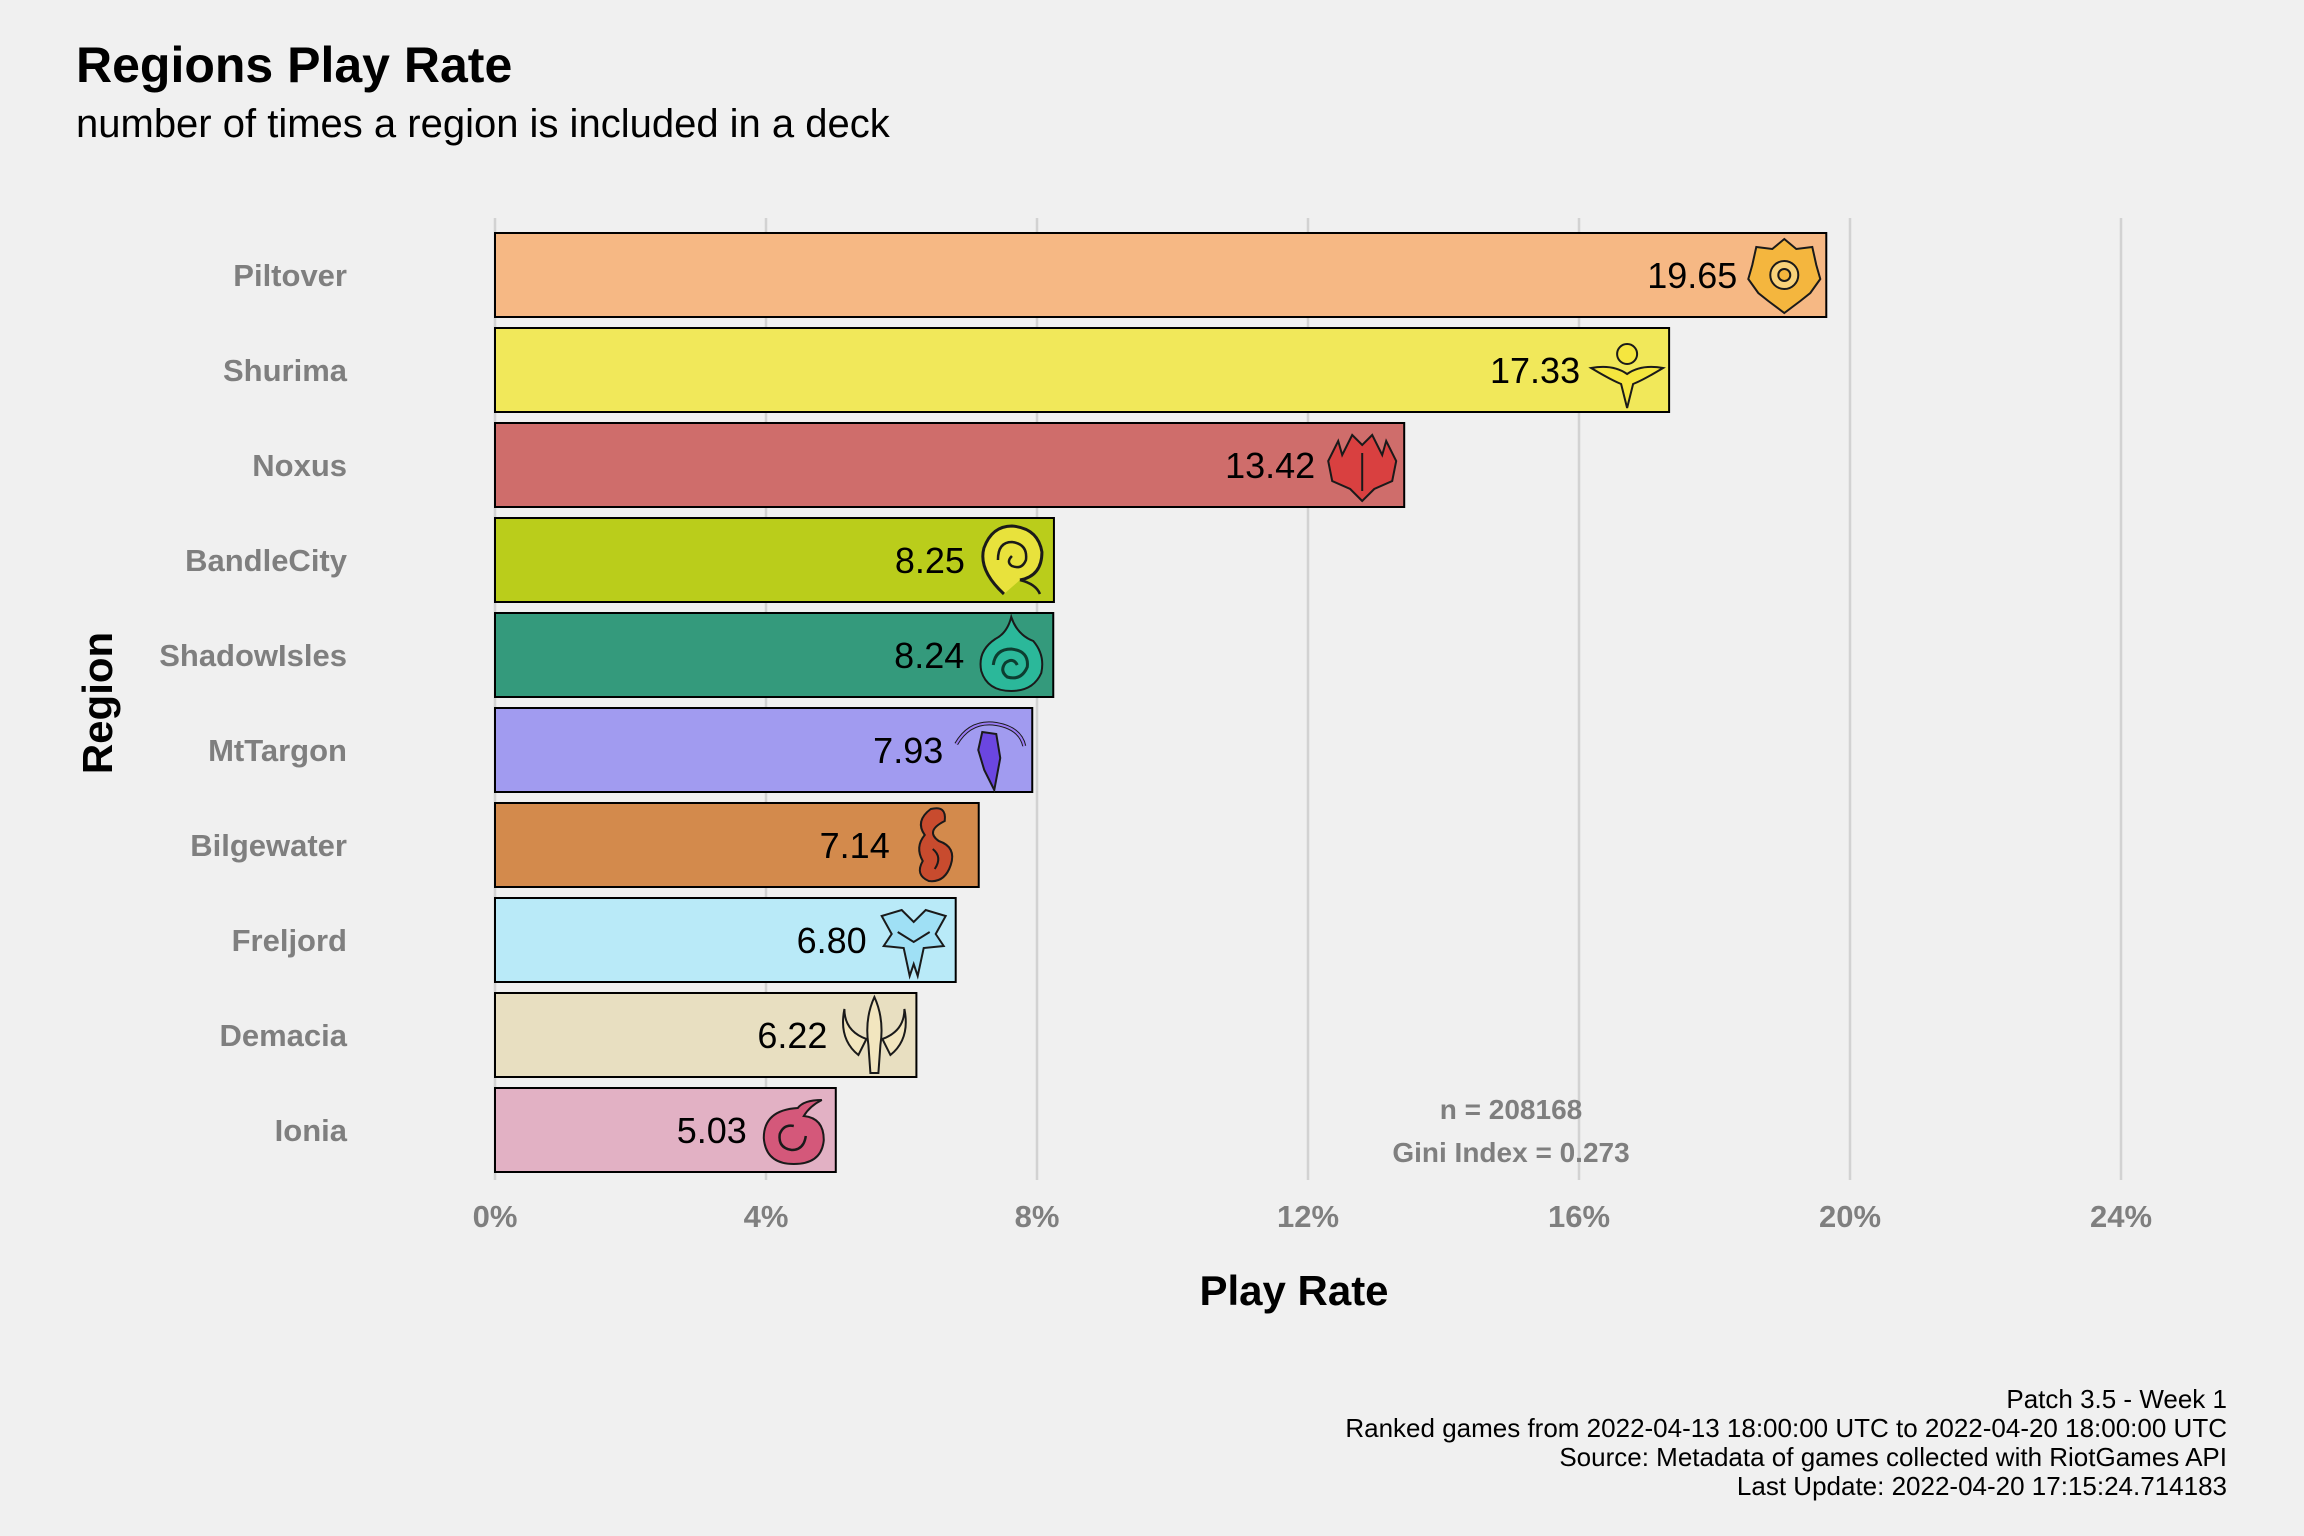 Image resolution: width=2304 pixels, height=1536 pixels. Describe the element at coordinates (1511, 1109) in the screenshot. I see `annotation-n: n = 208168` at that location.